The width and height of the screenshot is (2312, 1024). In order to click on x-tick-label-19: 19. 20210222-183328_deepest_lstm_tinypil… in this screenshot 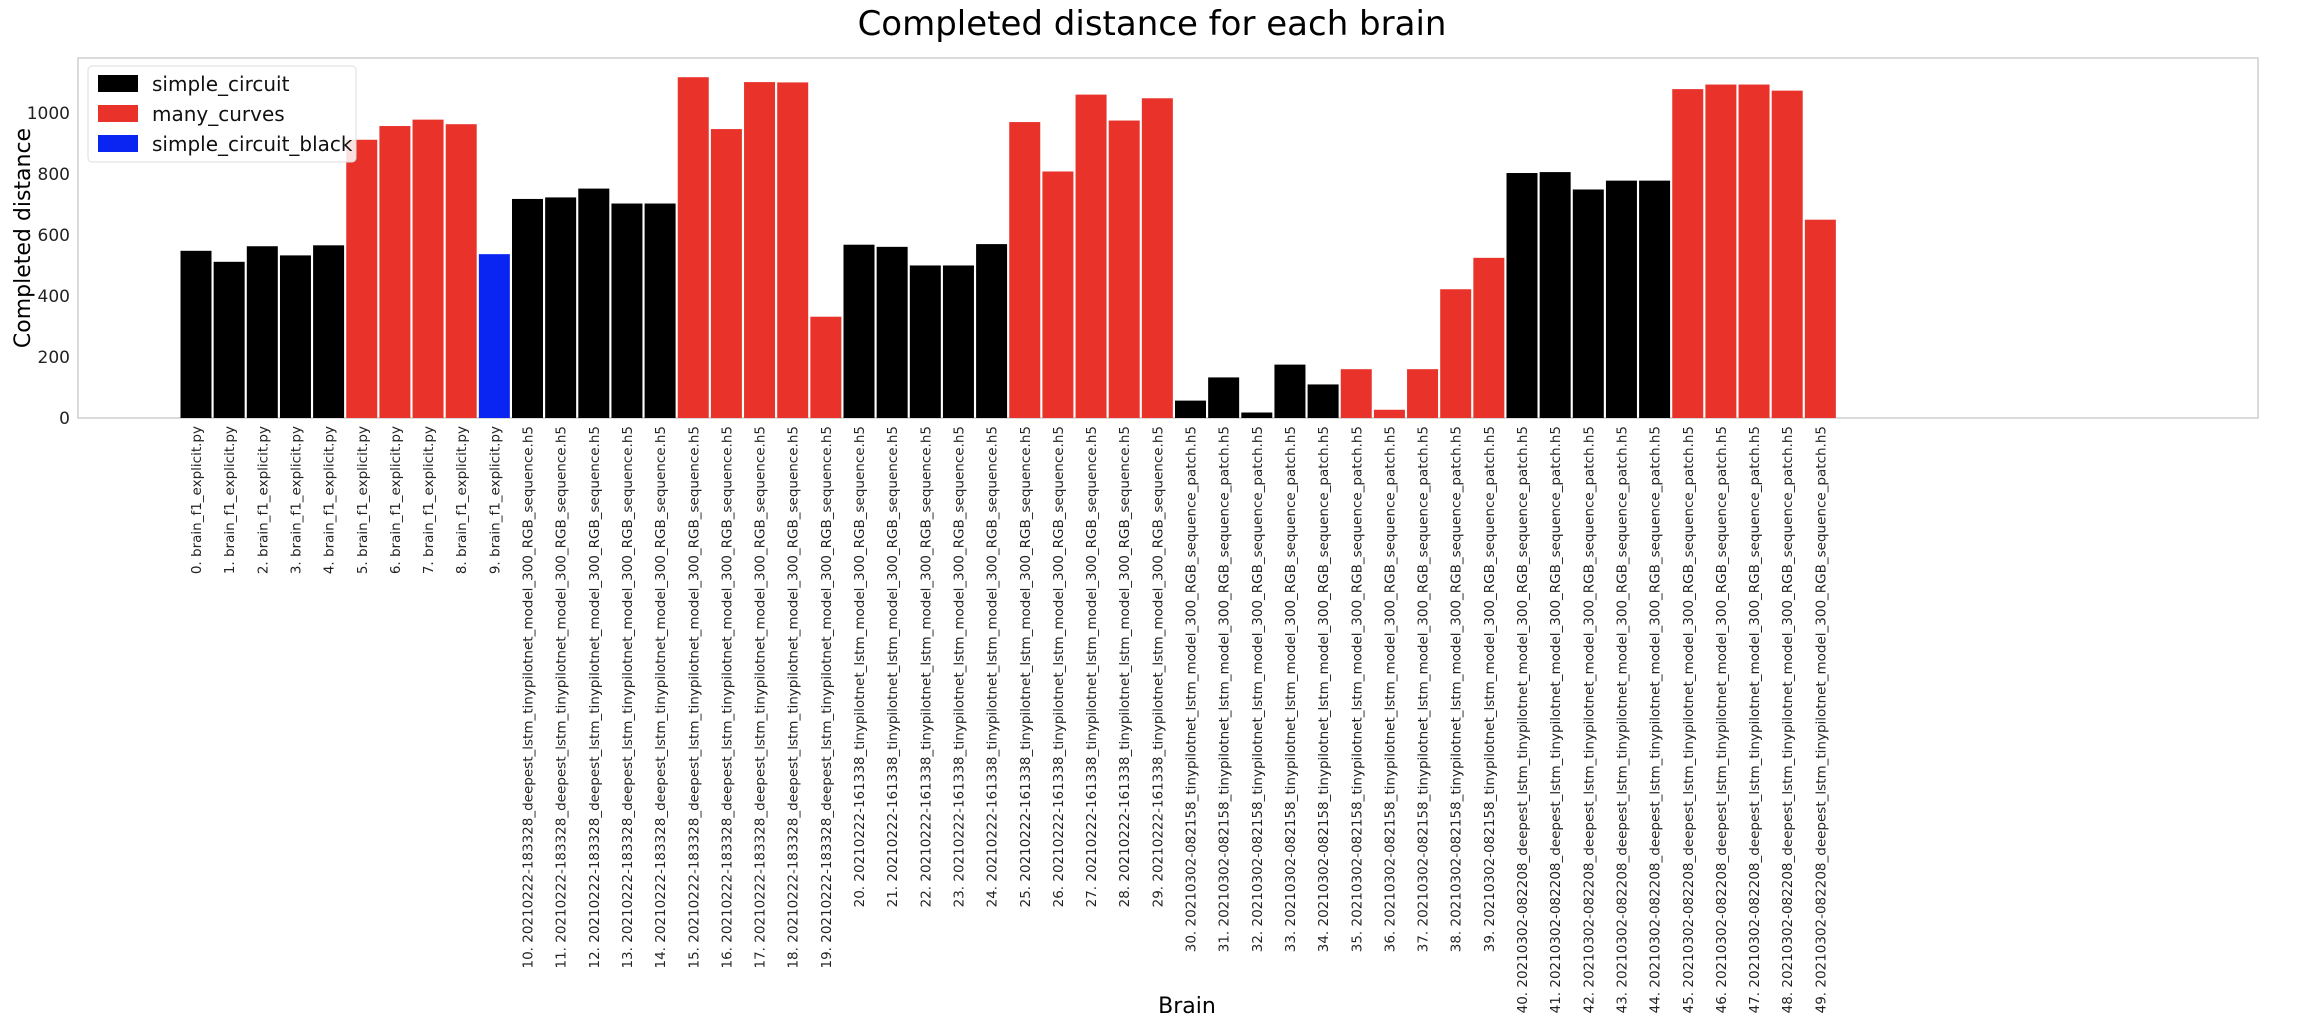, I will do `click(827, 697)`.